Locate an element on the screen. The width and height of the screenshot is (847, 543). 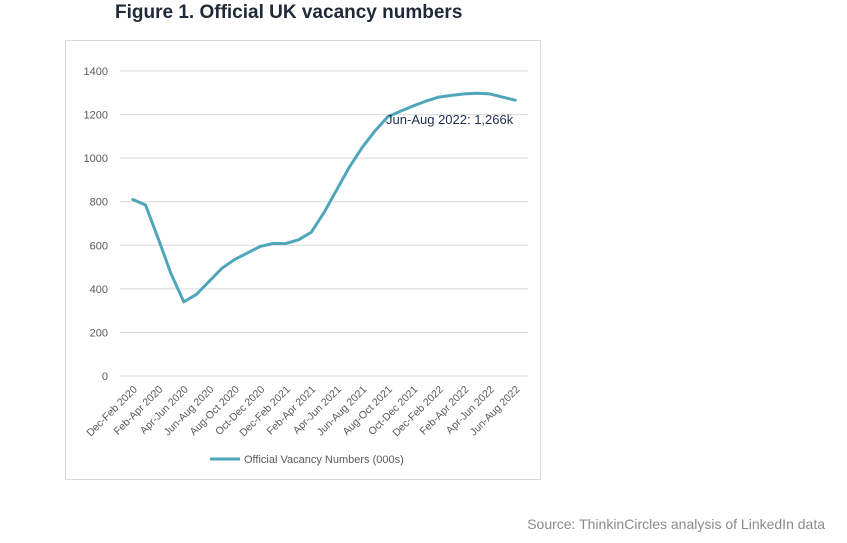
y-tick-label: 1400 is located at coordinates (96, 72).